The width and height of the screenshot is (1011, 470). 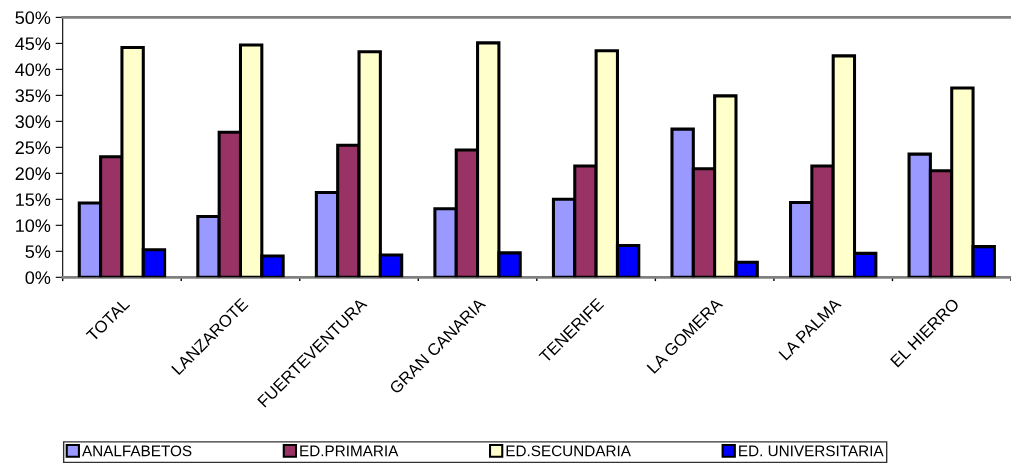 What do you see at coordinates (811, 451) in the screenshot?
I see `legend-label: ED. UNIVERSITARIA` at bounding box center [811, 451].